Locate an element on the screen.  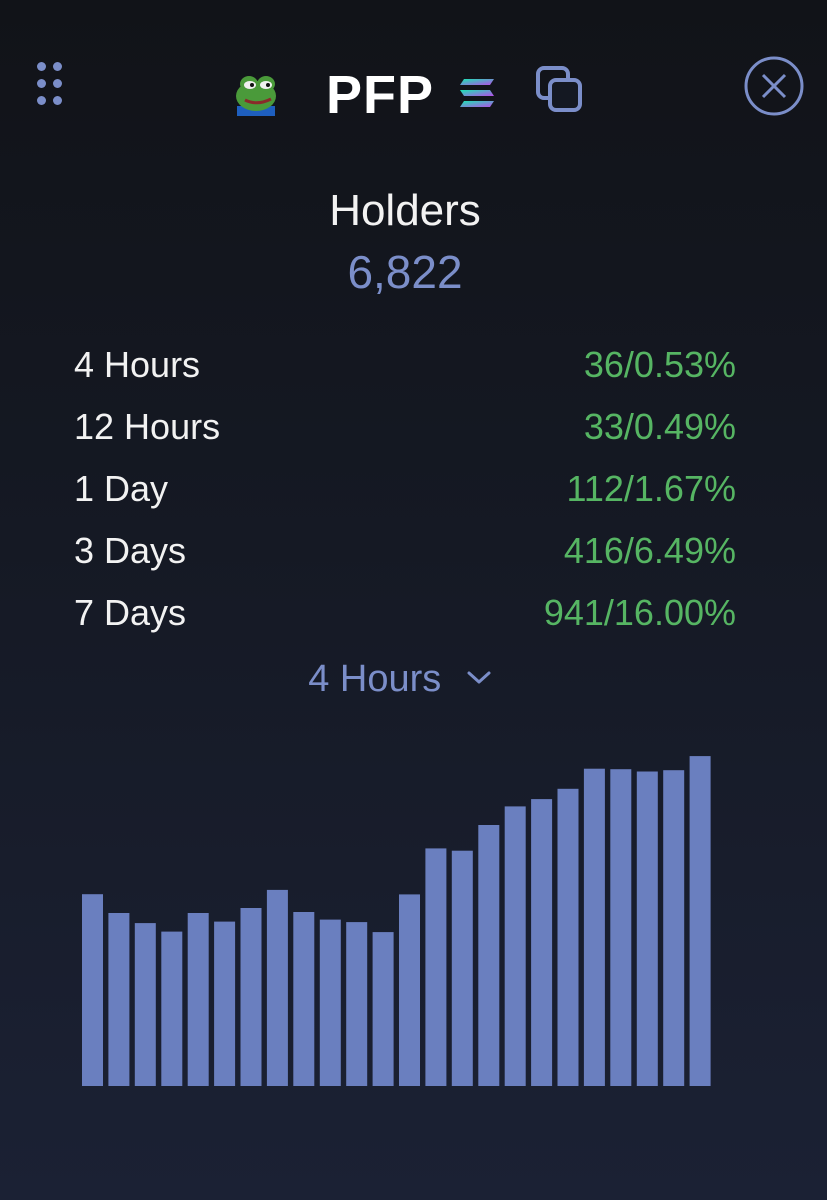
stat-label: 7 Days is located at coordinates (130, 612).